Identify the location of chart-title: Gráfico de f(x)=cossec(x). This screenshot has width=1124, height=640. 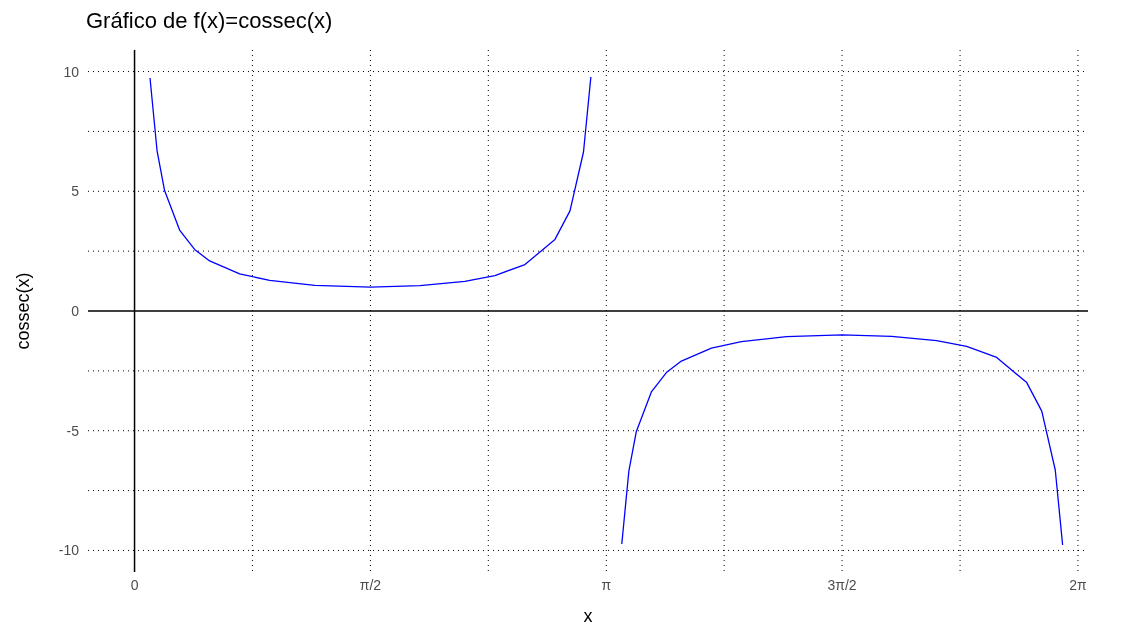
(210, 21).